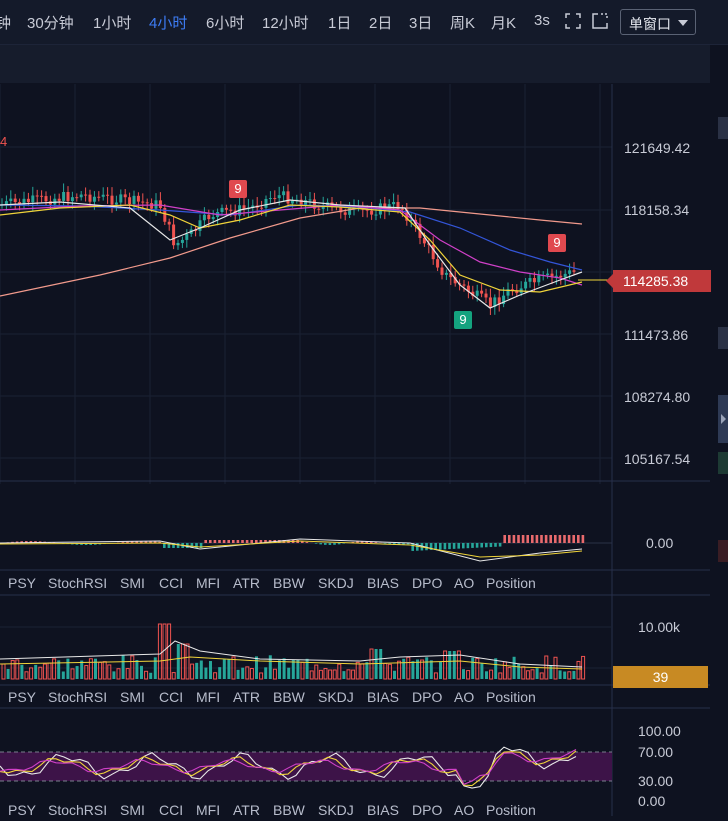 Image resolution: width=728 pixels, height=821 pixels. Describe the element at coordinates (112, 22) in the screenshot. I see `timeframe-1h: 1小时` at that location.